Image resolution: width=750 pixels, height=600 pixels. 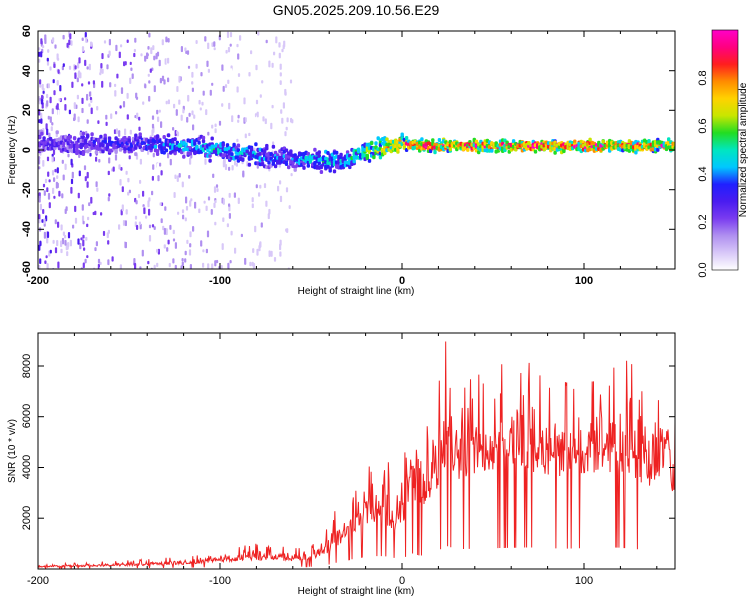 I want to click on bottom-x-tick-label: -100, so click(x=220, y=581).